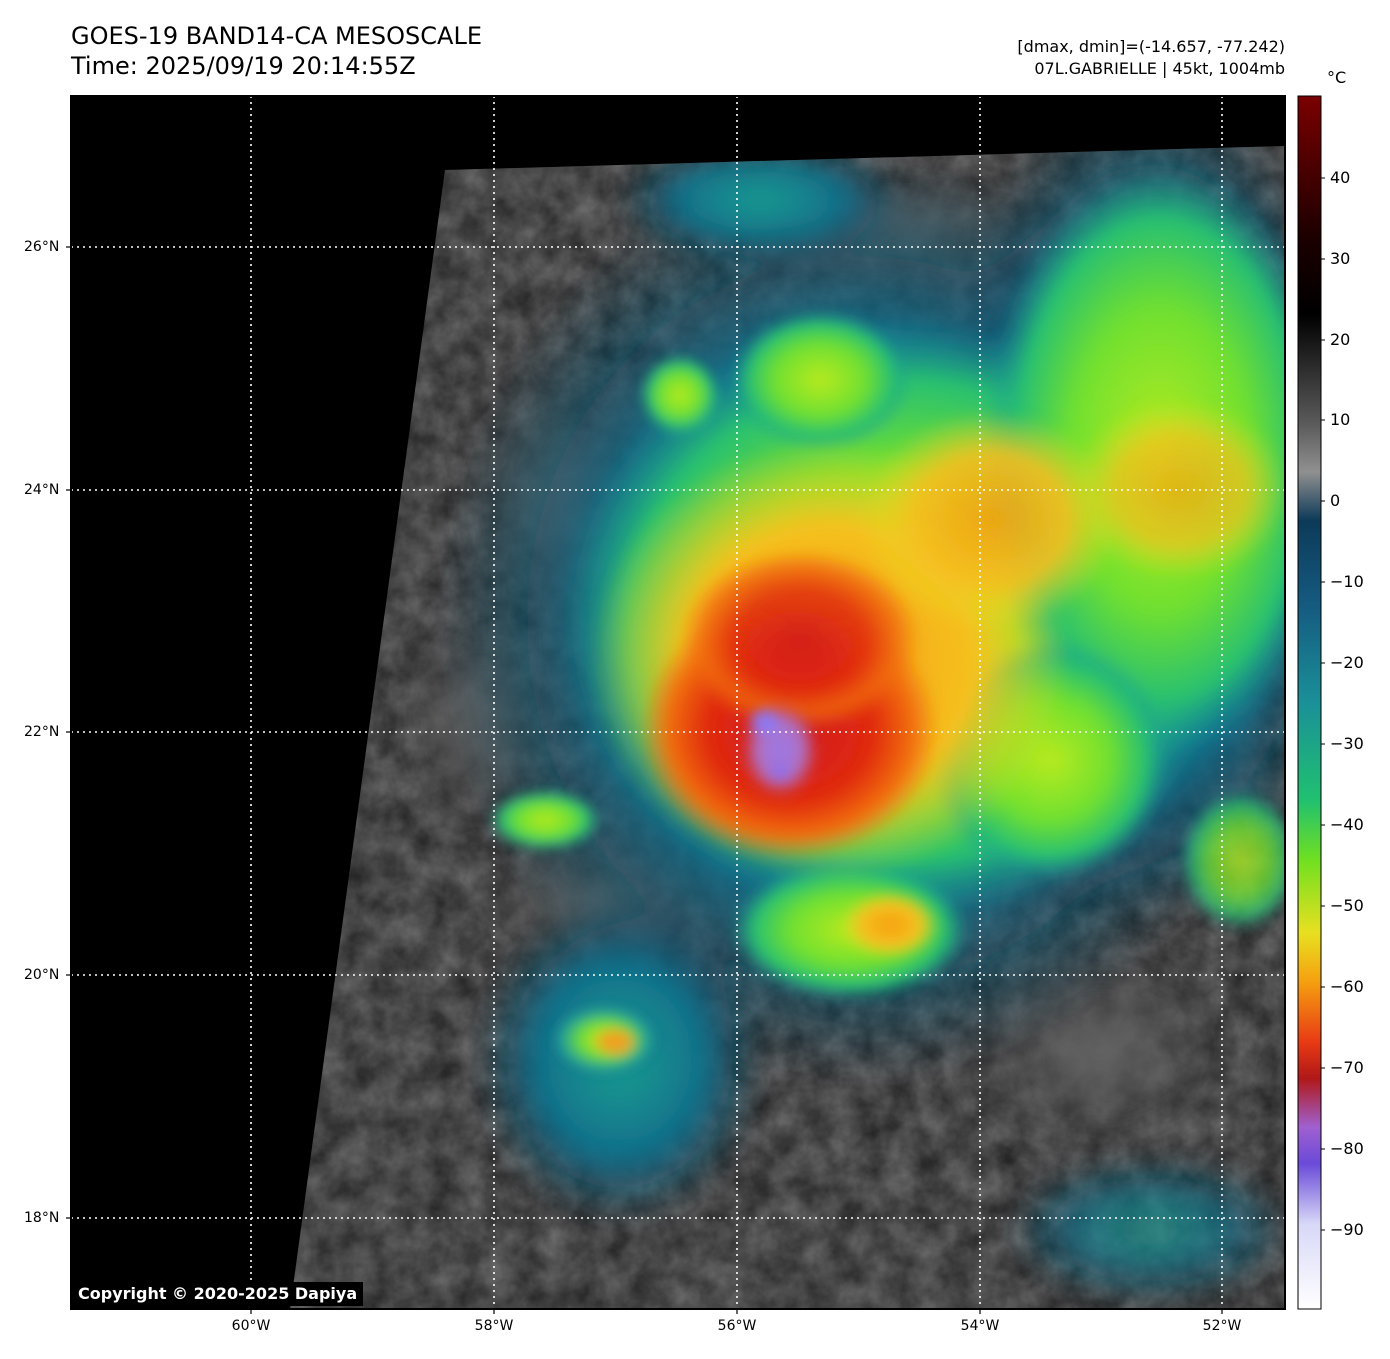 The height and width of the screenshot is (1359, 1390). Describe the element at coordinates (1323, 704) in the screenshot. I see `colorbar-ticks` at that location.